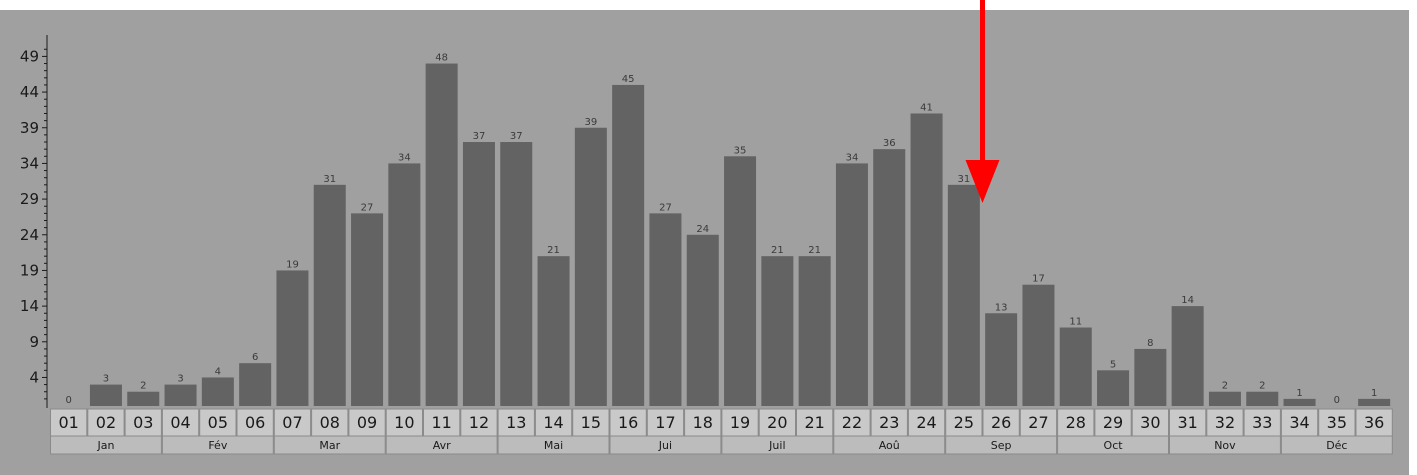 The image size is (1417, 475). What do you see at coordinates (1187, 422) in the screenshot?
I see `week-label: 31` at bounding box center [1187, 422].